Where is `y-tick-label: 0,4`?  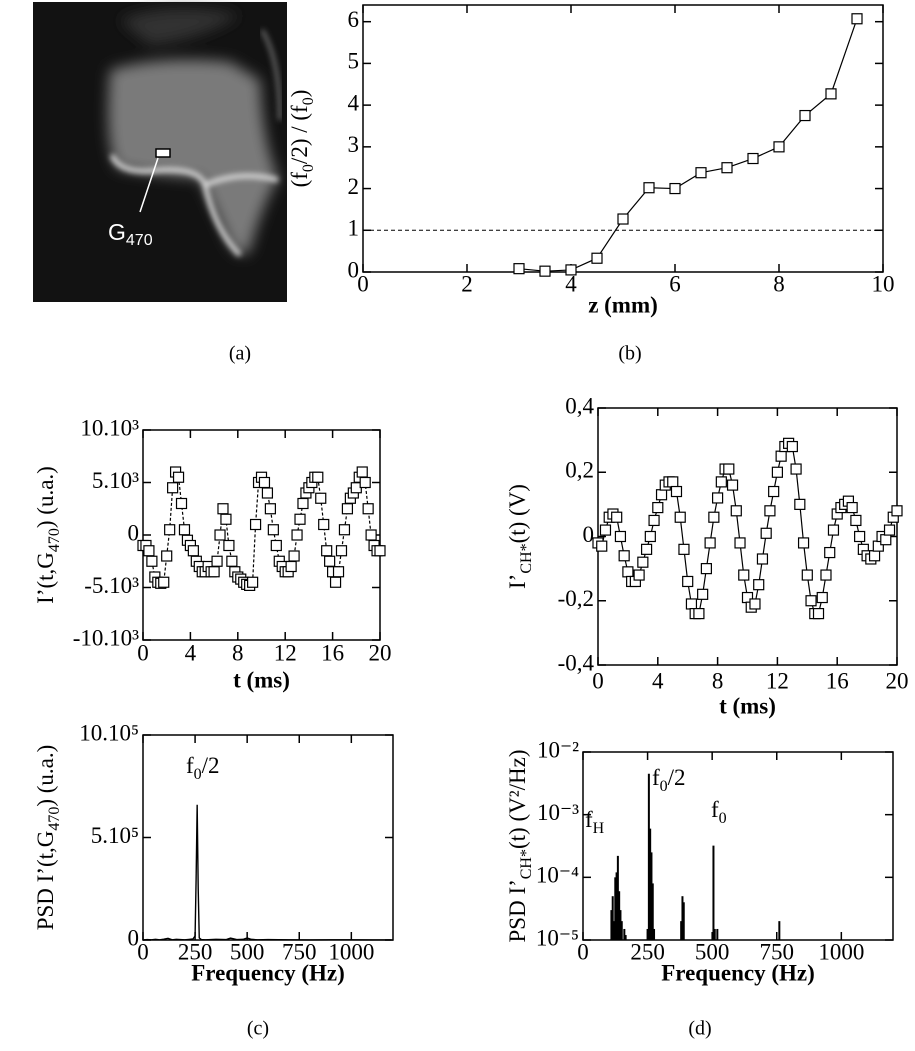 y-tick-label: 0,4 is located at coordinates (579, 405).